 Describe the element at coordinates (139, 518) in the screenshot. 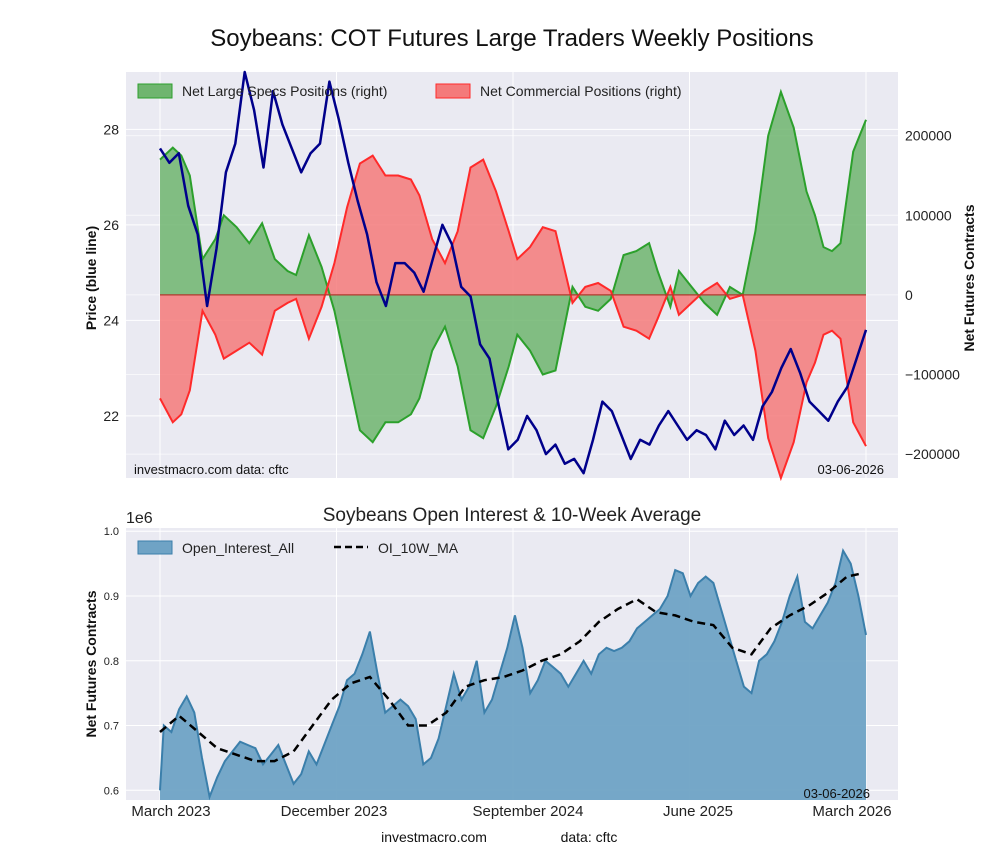

I see `open-interest-offset-text: 1e6` at that location.